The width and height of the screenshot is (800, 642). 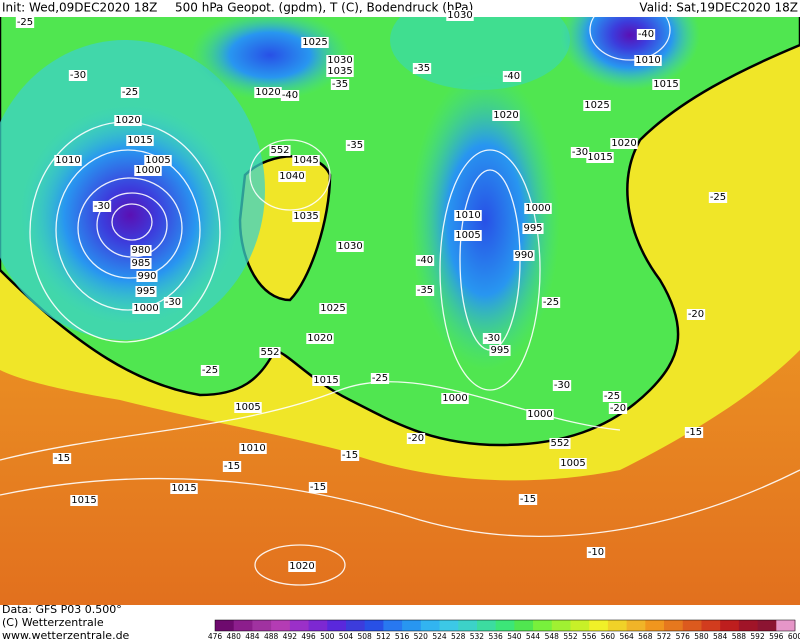 I want to click on copyright: (C) Wetterzentrale, so click(x=53, y=622).